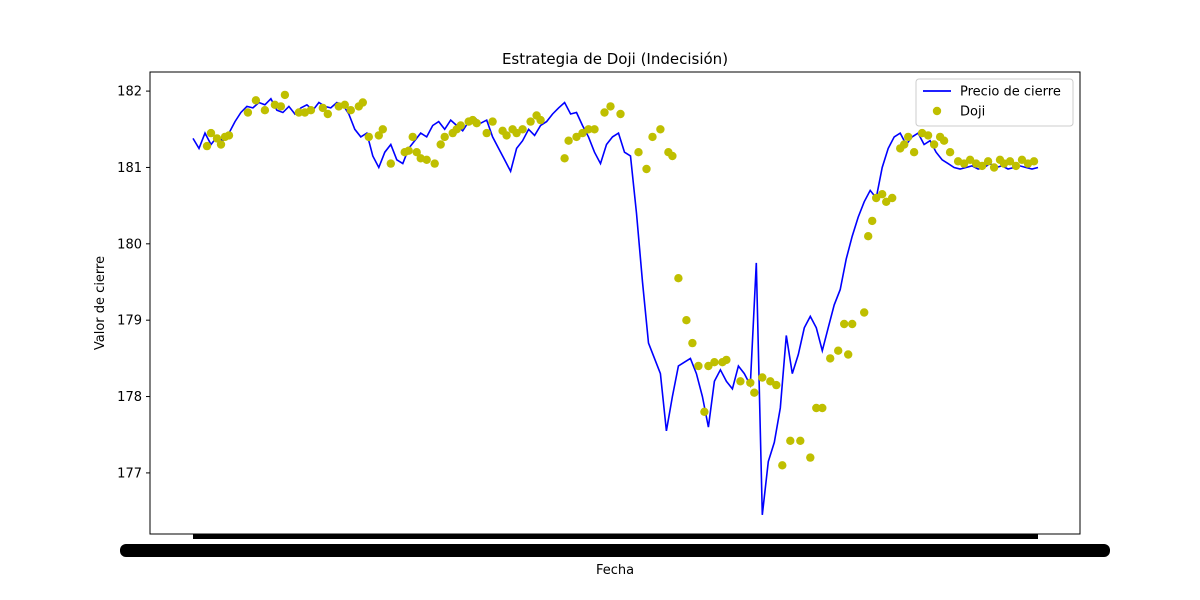  I want to click on y-axis: 177 178 179 180 181 182, so click(133, 283).